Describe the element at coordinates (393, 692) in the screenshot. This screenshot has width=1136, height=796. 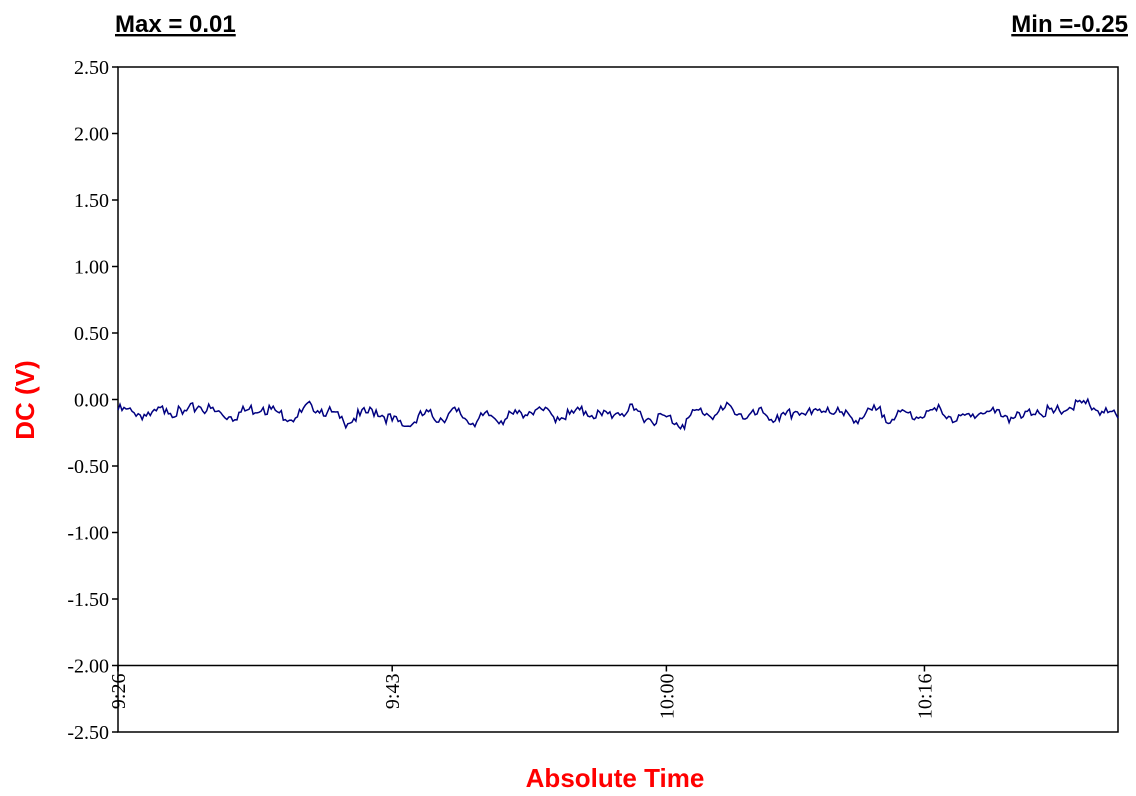
I see `x-tick-label: 9:43` at that location.